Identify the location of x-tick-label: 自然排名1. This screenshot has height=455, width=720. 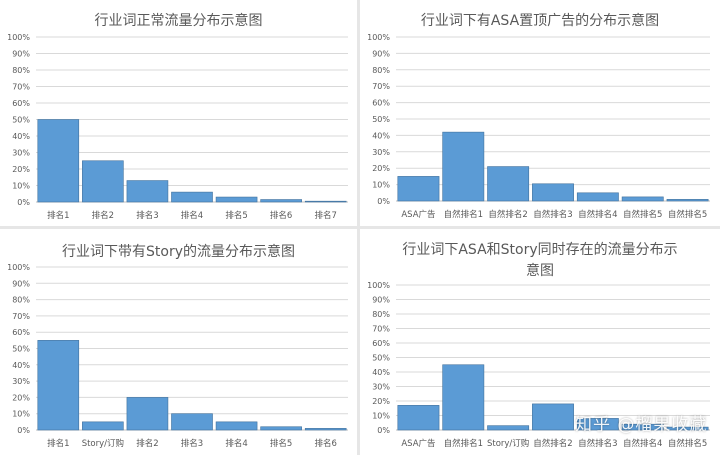
(463, 214).